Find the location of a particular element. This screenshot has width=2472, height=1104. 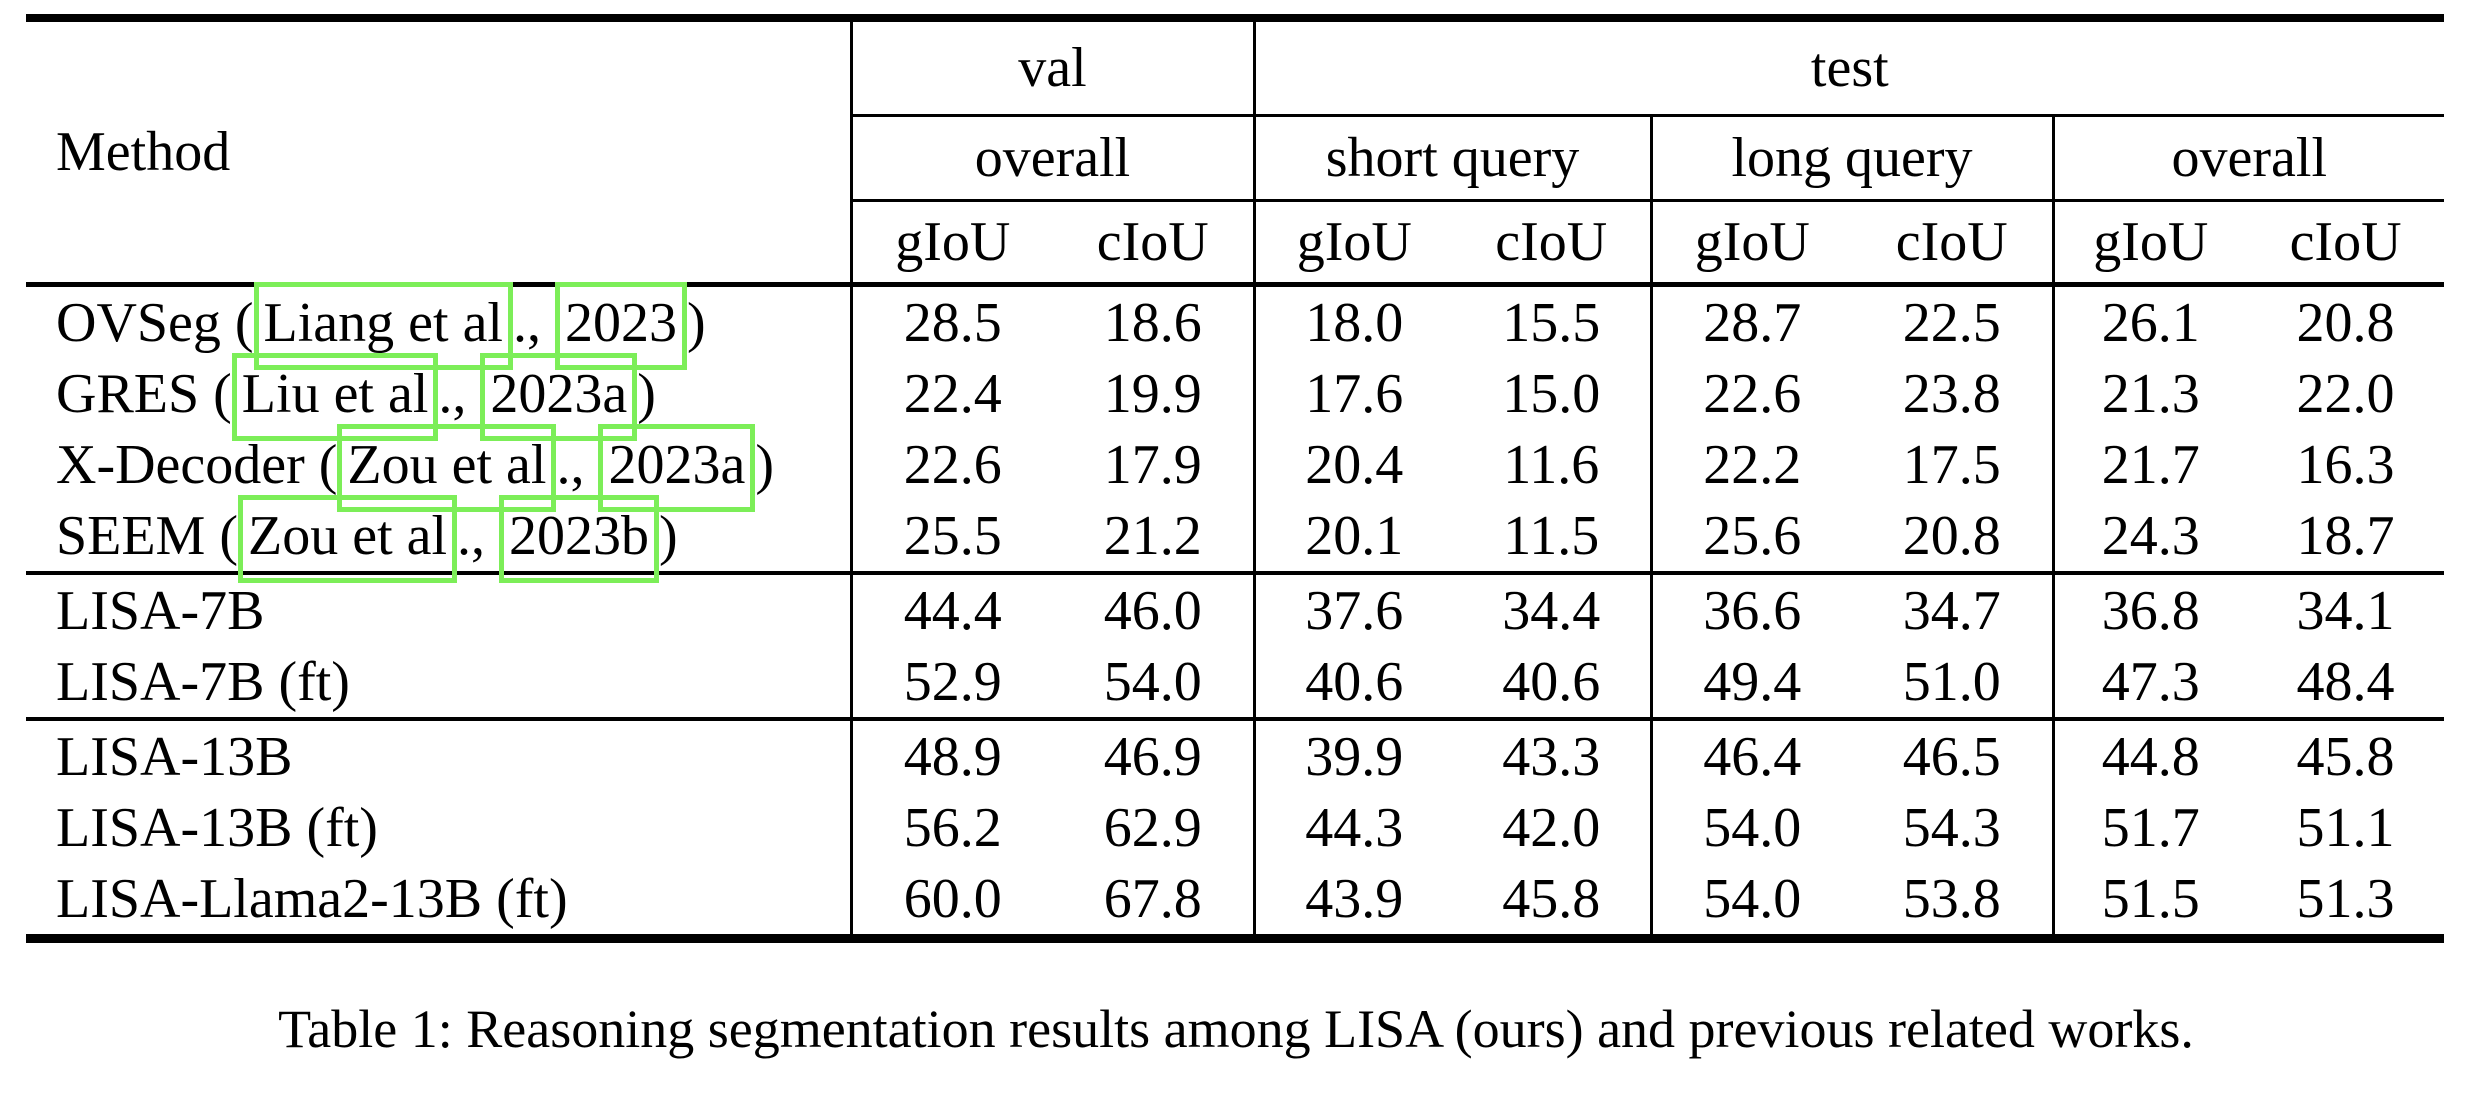

column-subgroup-short-query: short query is located at coordinates (1452, 158).